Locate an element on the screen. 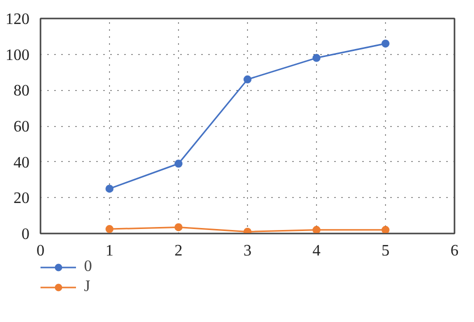 The width and height of the screenshot is (474, 322). y-tick-label: 20 is located at coordinates (22, 199).